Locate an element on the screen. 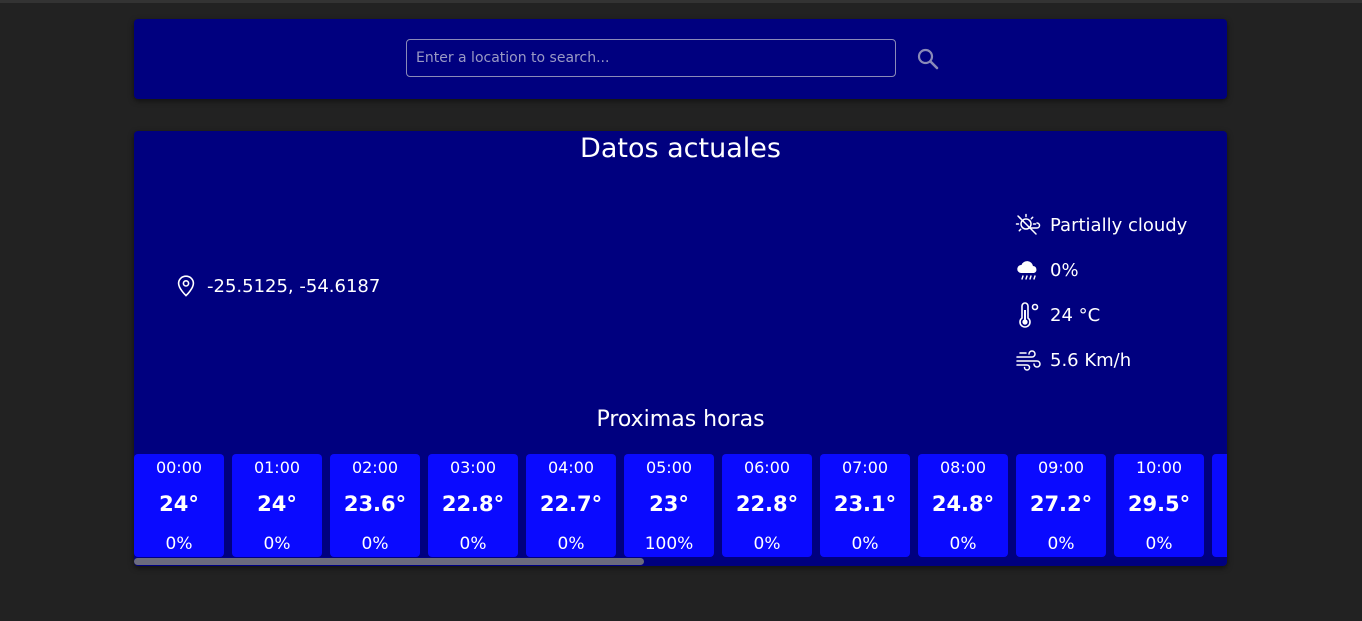  hour-temp: 23.1° is located at coordinates (865, 504).